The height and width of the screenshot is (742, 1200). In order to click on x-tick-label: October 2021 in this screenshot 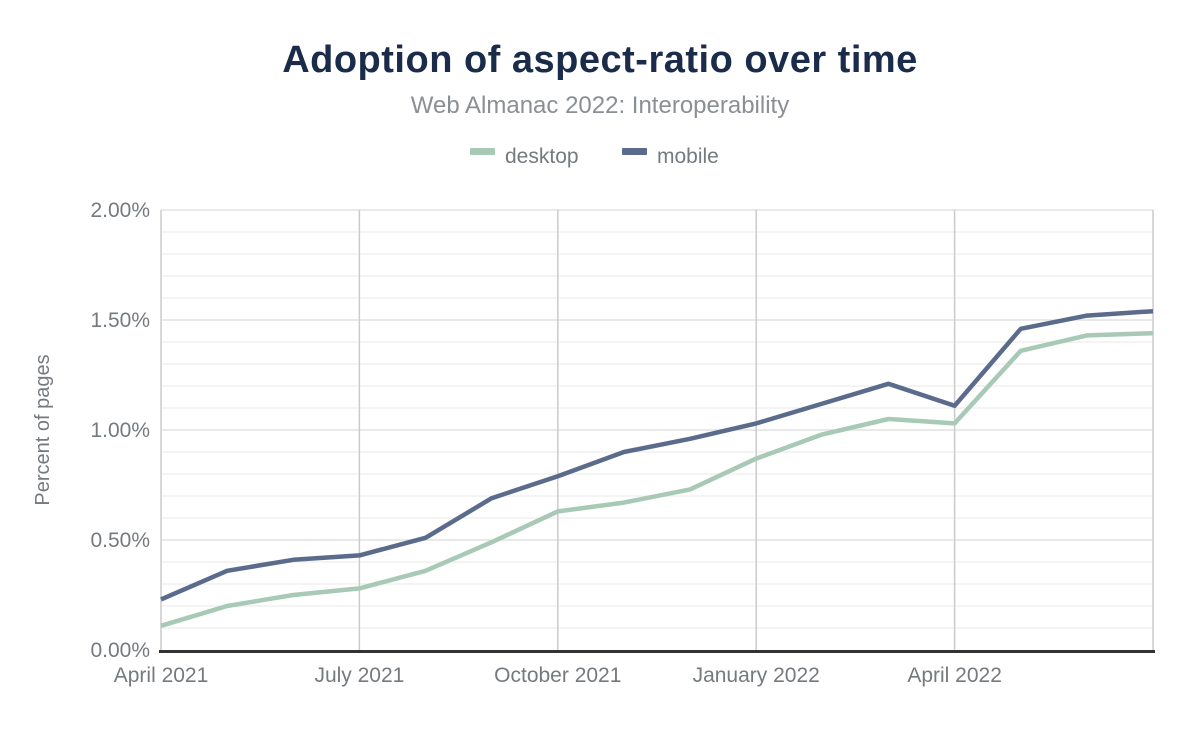, I will do `click(557, 675)`.